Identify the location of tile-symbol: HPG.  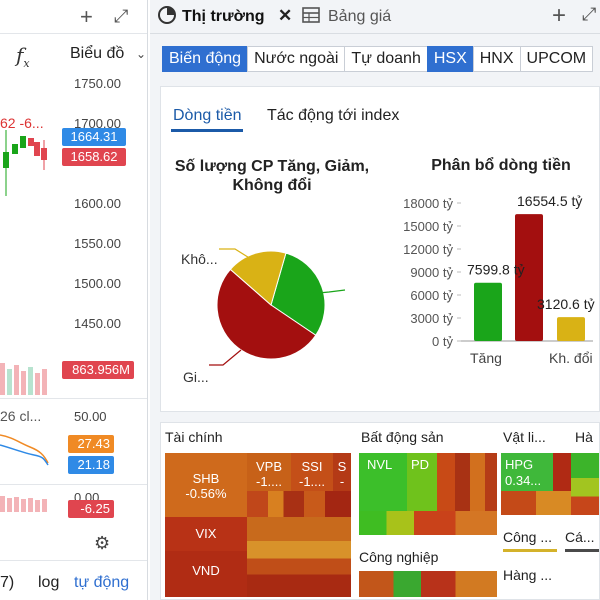
(519, 464).